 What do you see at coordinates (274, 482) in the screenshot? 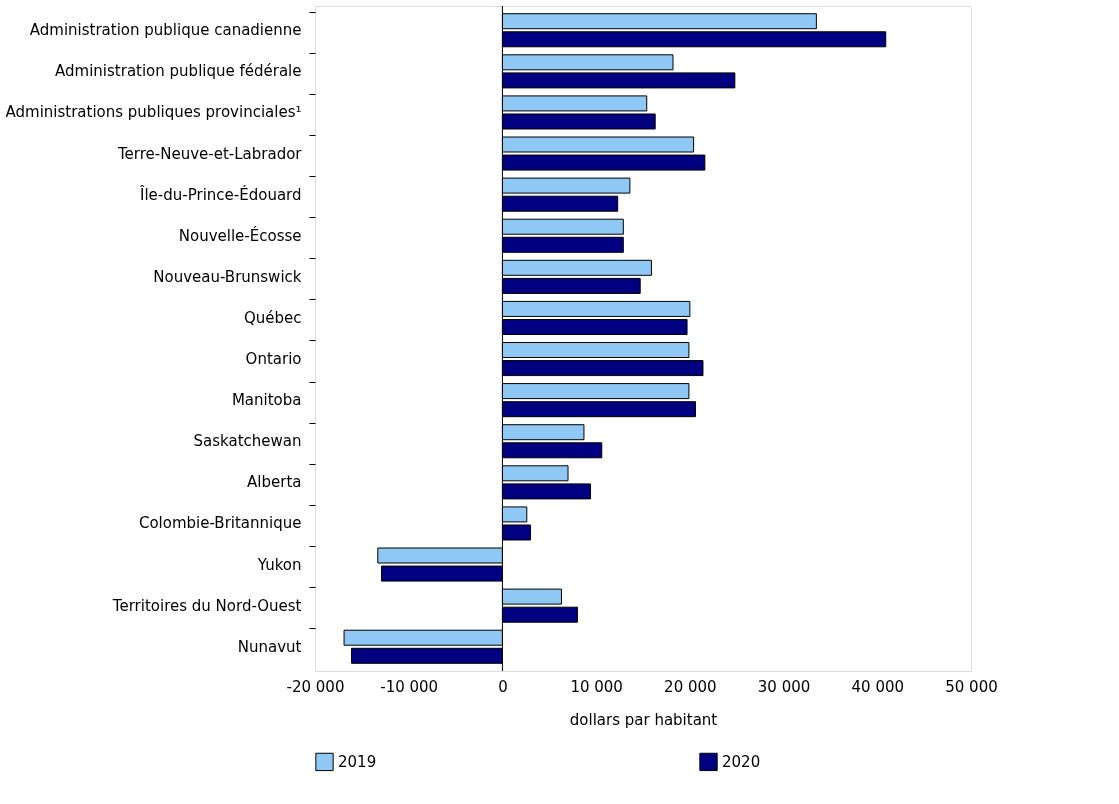
I see `y-tick-label: Alberta` at bounding box center [274, 482].